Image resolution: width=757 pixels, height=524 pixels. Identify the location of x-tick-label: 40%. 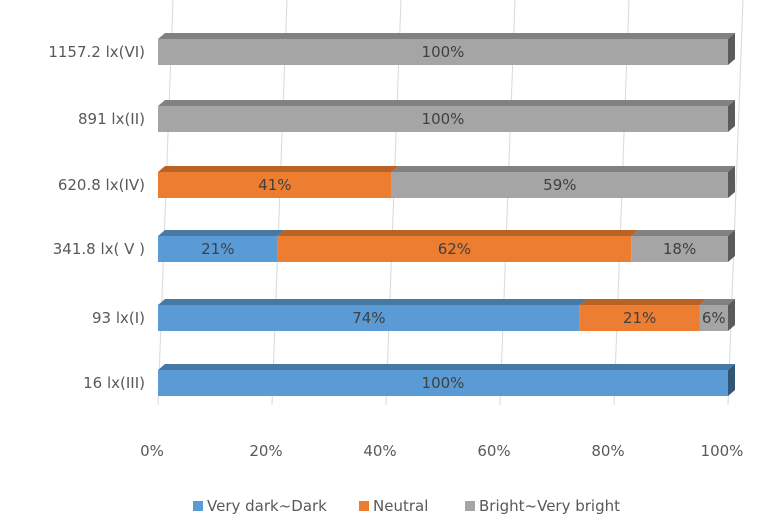
(379, 451).